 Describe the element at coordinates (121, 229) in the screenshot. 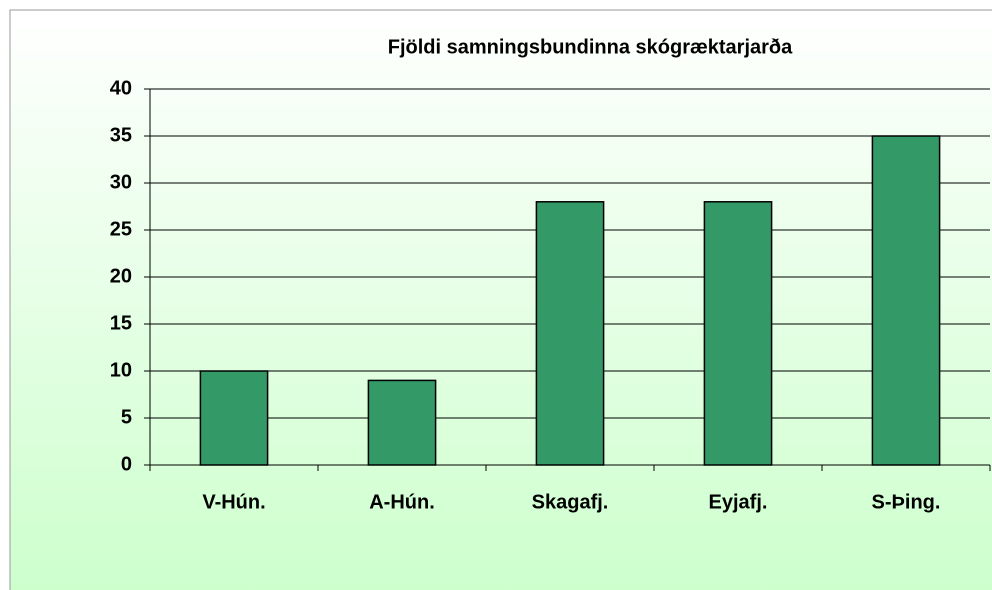

I see `y-tick-label: 25` at that location.